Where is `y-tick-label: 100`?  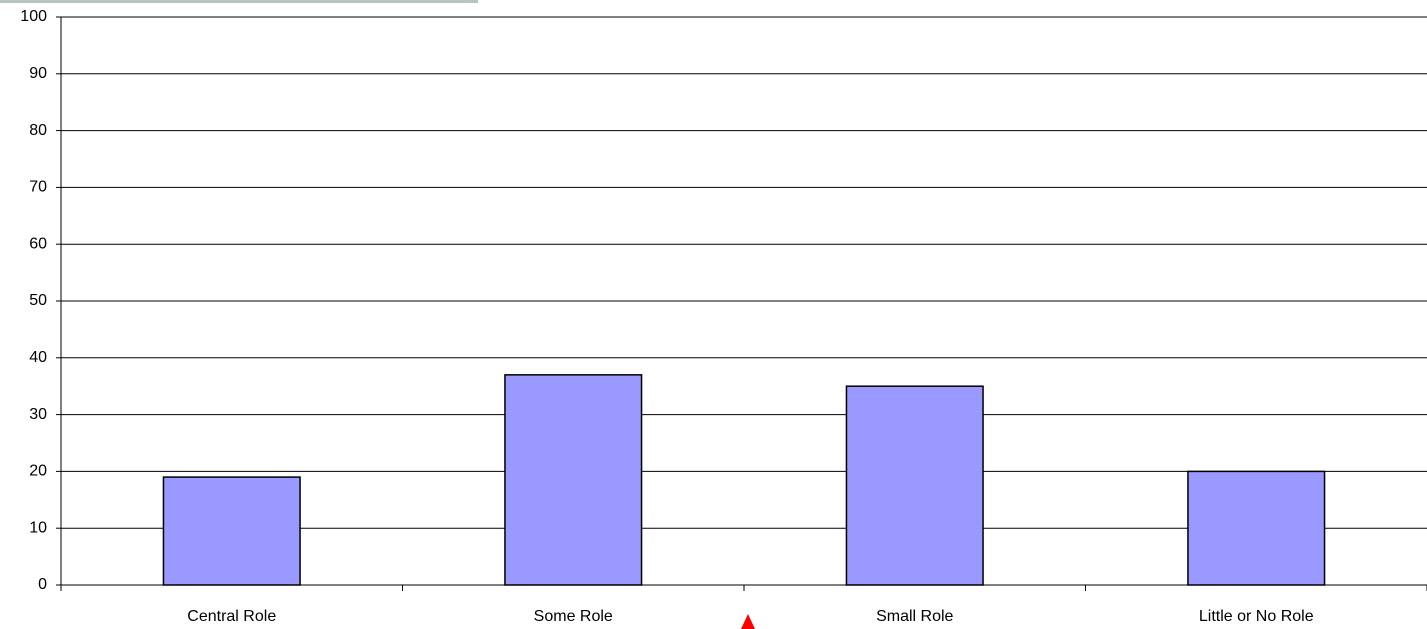
y-tick-label: 100 is located at coordinates (33, 16).